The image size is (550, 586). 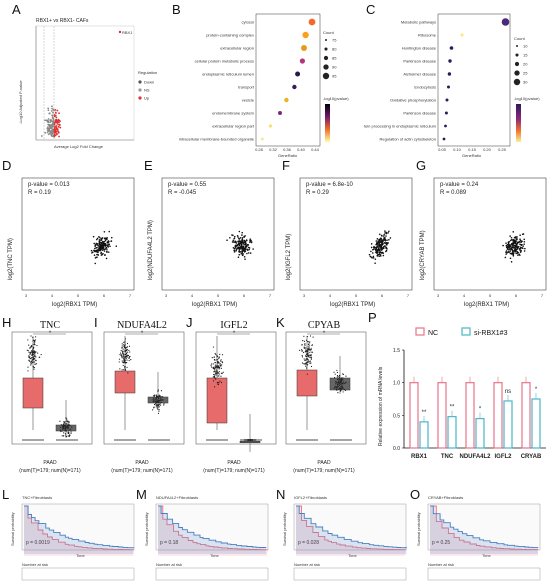 I want to click on legend-si-swatch, so click(x=466, y=331).